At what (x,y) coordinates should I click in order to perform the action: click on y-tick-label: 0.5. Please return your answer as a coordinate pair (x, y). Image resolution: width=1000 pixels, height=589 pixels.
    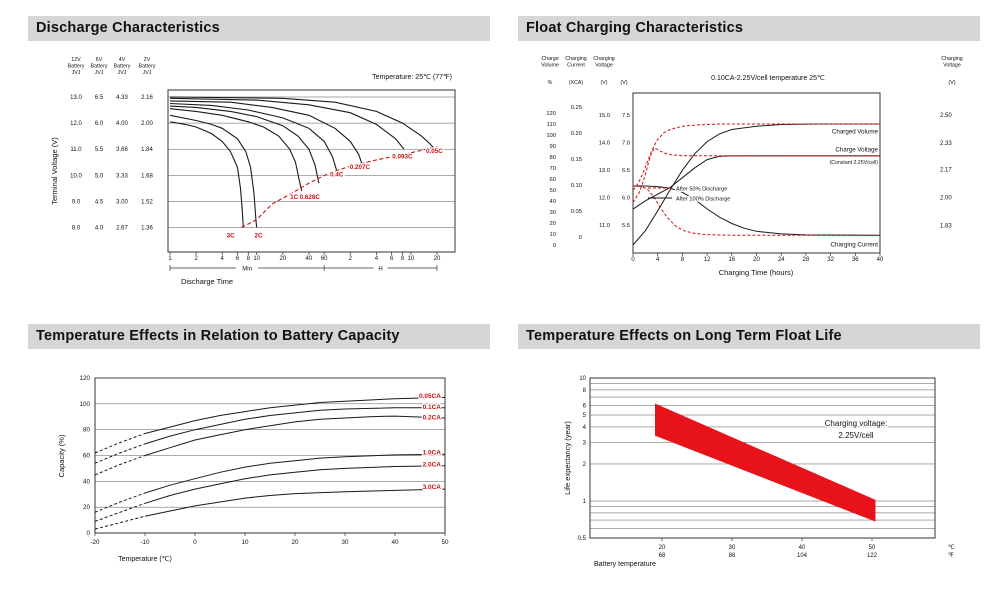
    Looking at the image, I should click on (582, 539).